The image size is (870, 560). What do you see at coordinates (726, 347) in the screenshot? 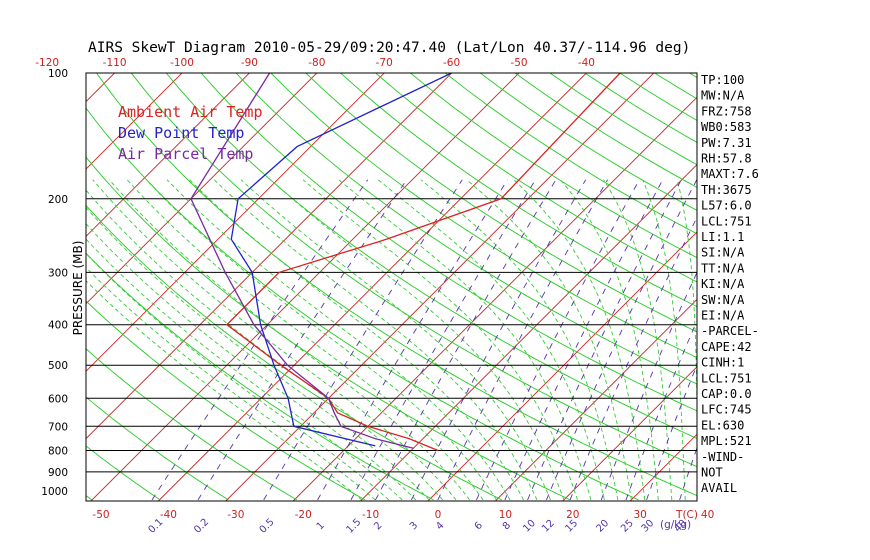
I see `index-item: CAPE:42` at bounding box center [726, 347].